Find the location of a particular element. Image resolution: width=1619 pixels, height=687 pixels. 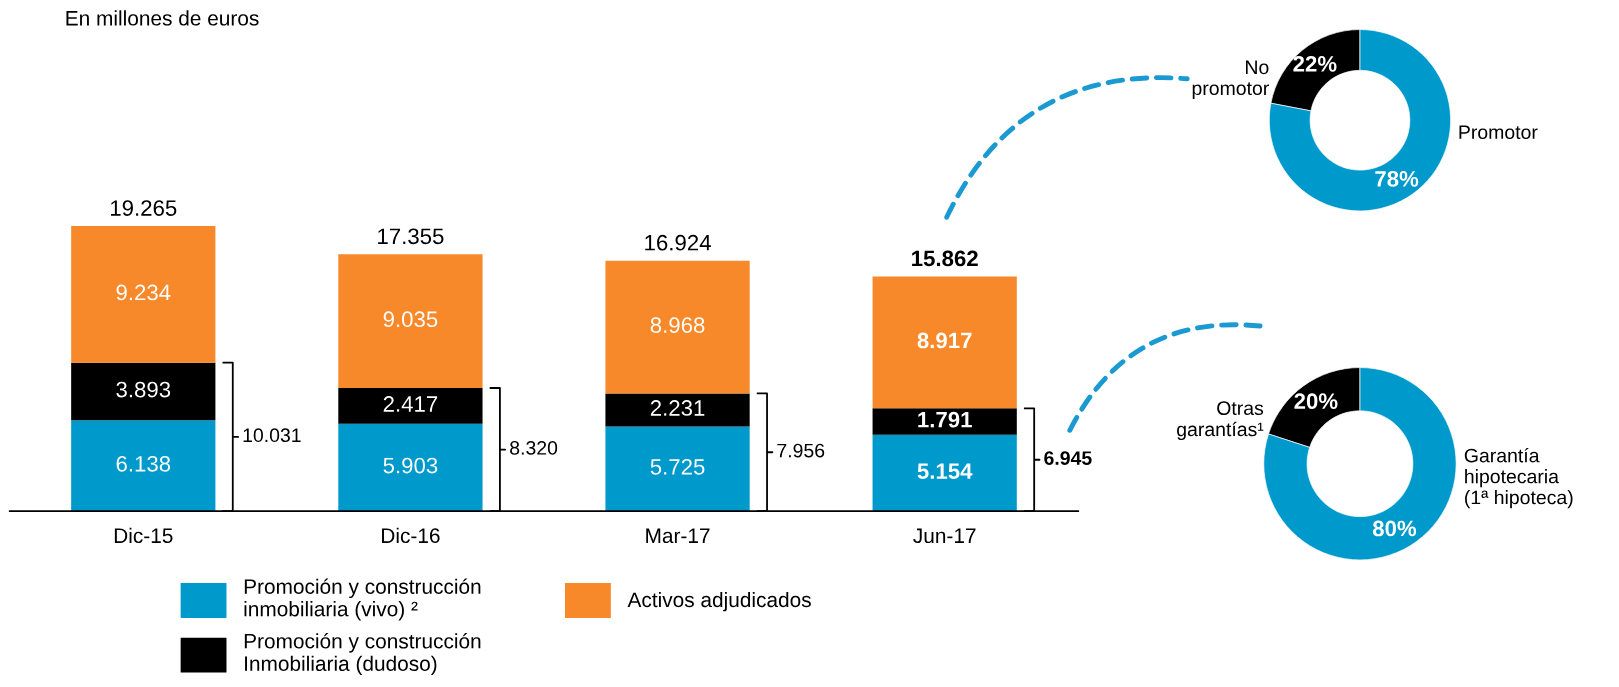

total-label: 15.862 is located at coordinates (945, 258).